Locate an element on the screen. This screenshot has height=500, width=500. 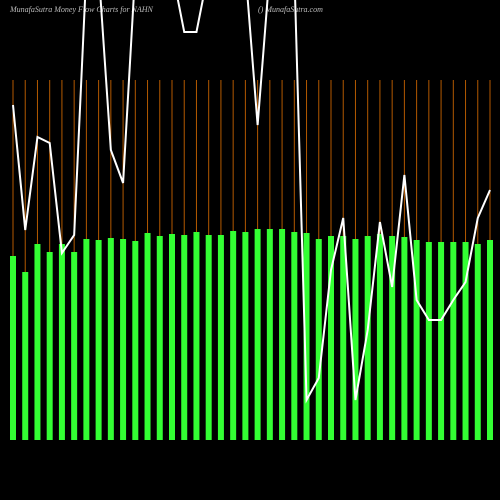
chart-subtitle: () MunafaSutra.com is located at coordinates (290, 9).